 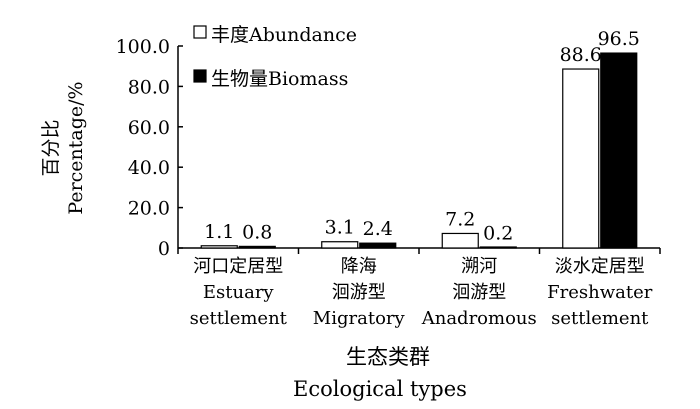 What do you see at coordinates (619, 39) in the screenshot?
I see `data-label-biomass: 96.5` at bounding box center [619, 39].